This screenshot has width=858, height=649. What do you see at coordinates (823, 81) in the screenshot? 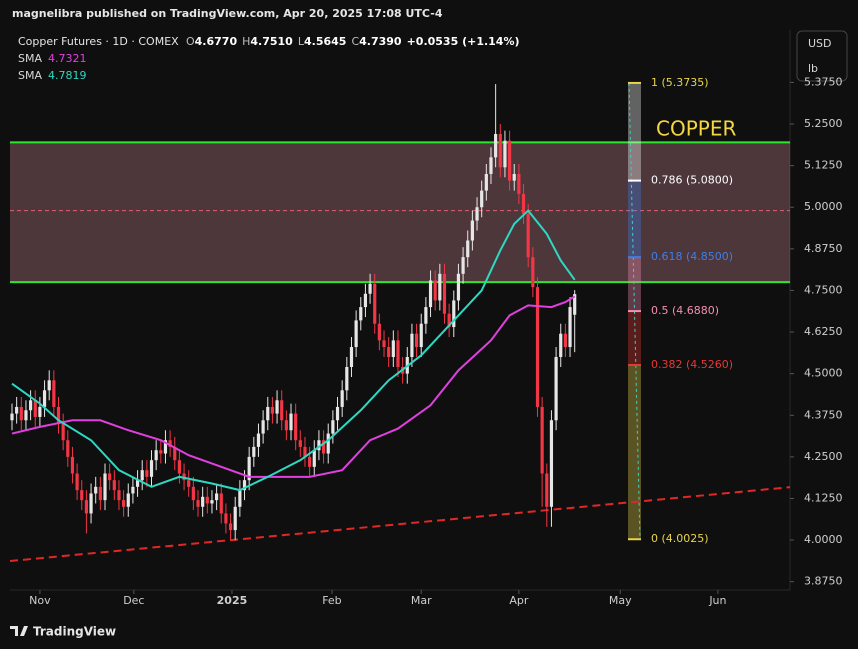
I see `y-tick-label: 5.3750` at bounding box center [823, 81].